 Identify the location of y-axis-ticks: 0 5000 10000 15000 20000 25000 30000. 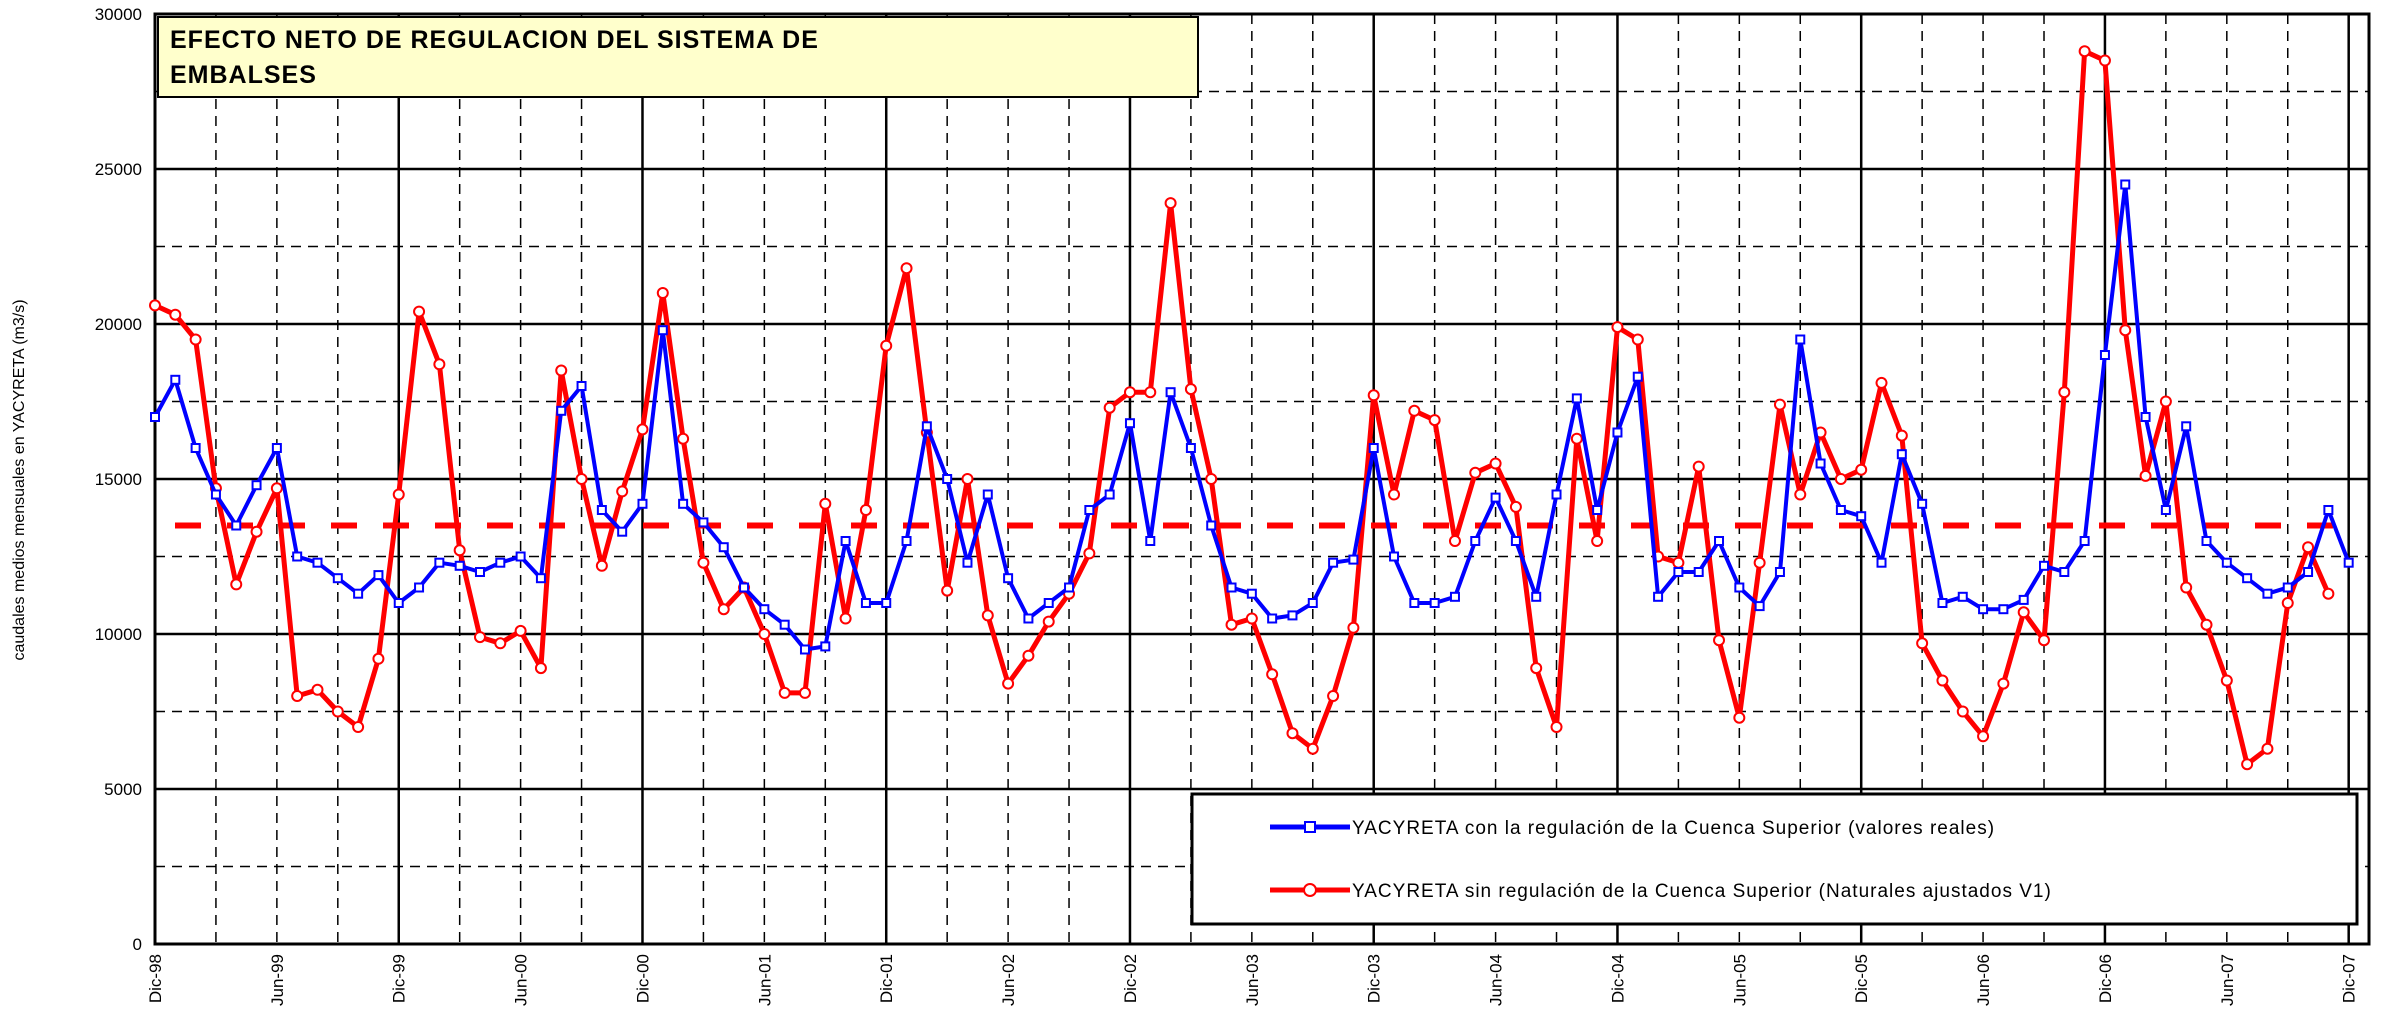
(118, 479).